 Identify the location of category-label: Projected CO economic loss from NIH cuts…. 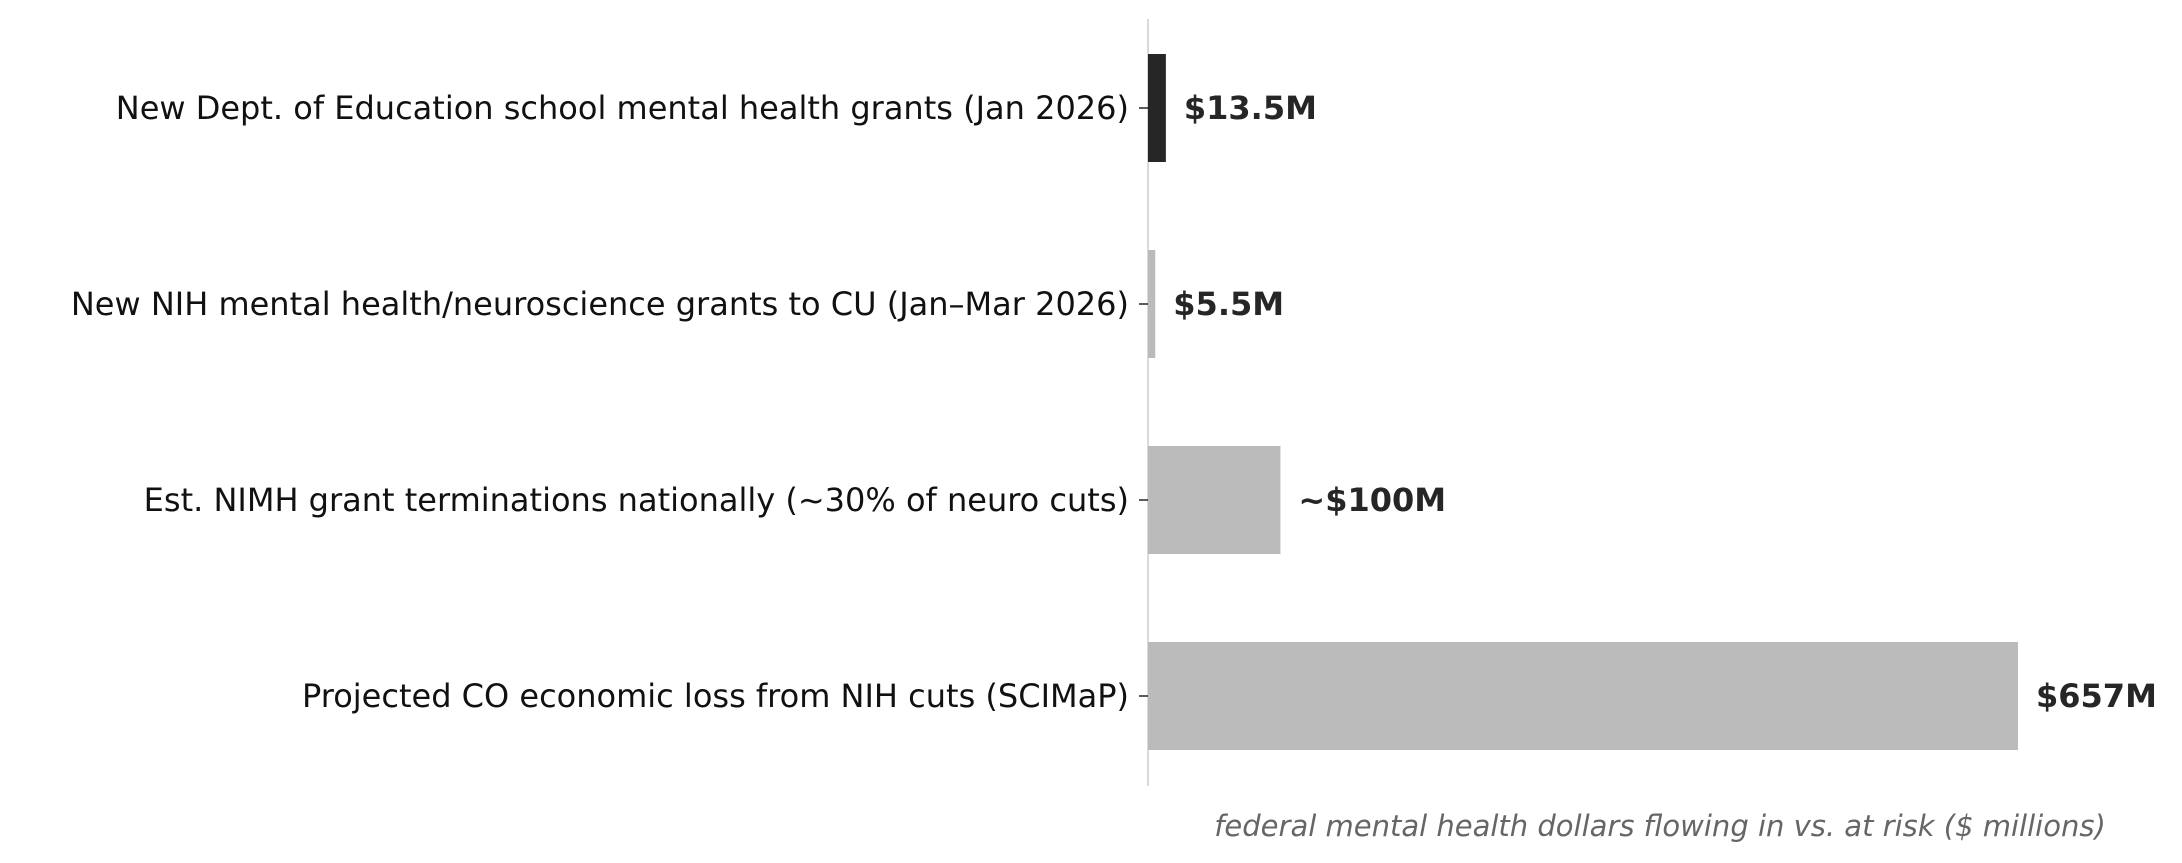
(715, 696).